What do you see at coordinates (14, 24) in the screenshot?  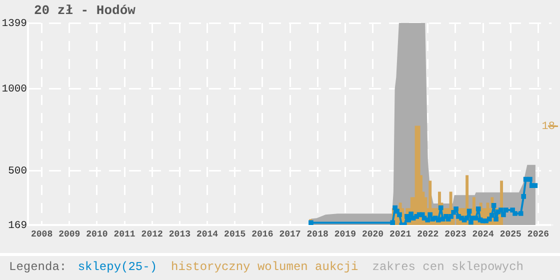 I see `y-tick-label: 1399` at bounding box center [14, 24].